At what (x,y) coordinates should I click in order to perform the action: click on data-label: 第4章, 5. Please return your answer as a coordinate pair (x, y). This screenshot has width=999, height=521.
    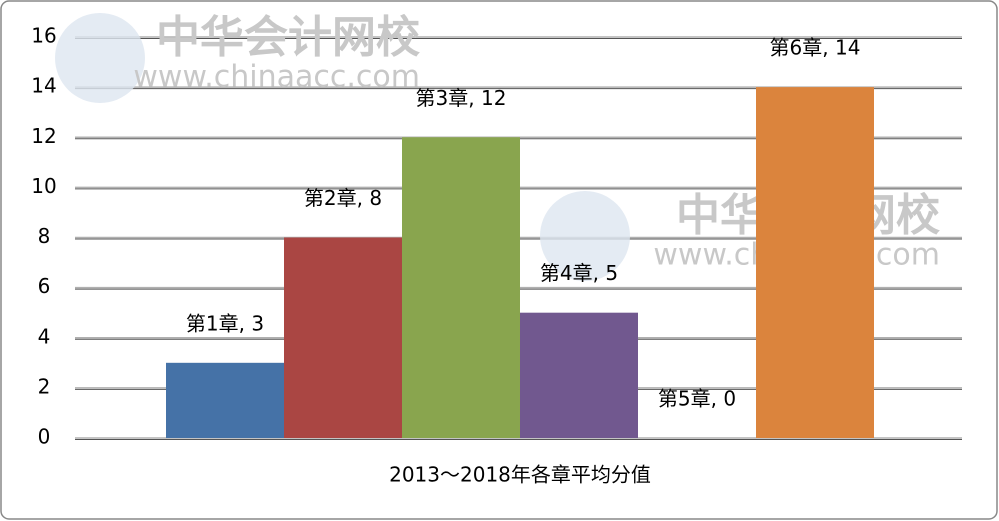
    Looking at the image, I should click on (579, 273).